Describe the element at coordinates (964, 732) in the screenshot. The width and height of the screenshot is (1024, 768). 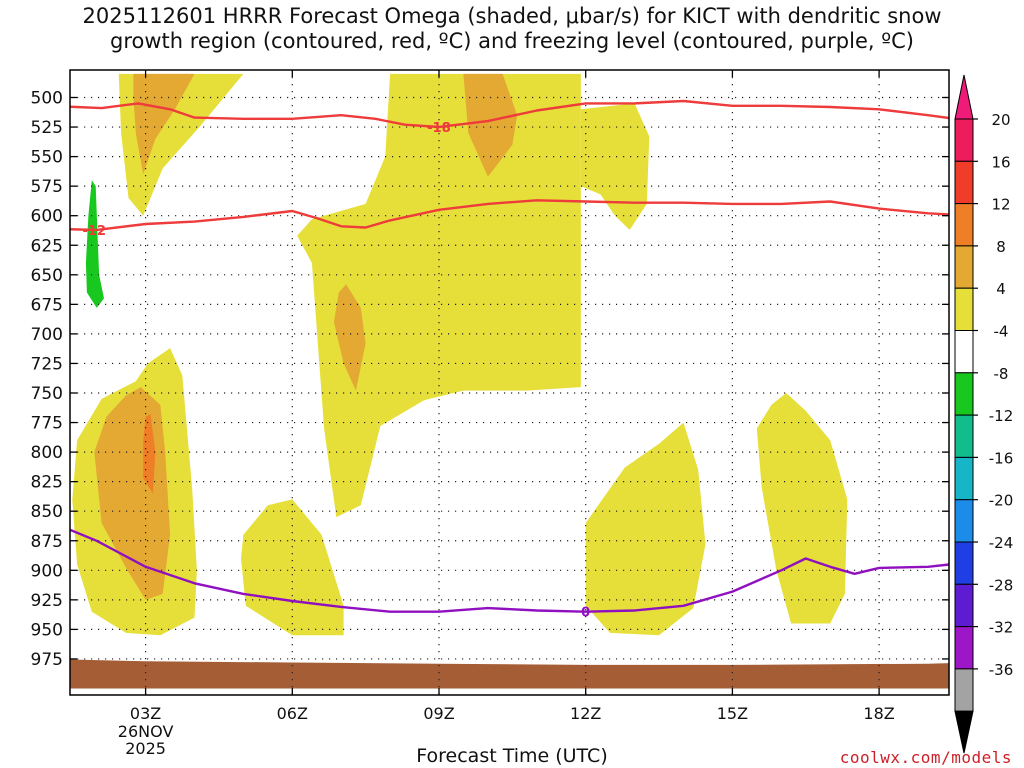
I see `colorbar-bottom-arrow` at that location.